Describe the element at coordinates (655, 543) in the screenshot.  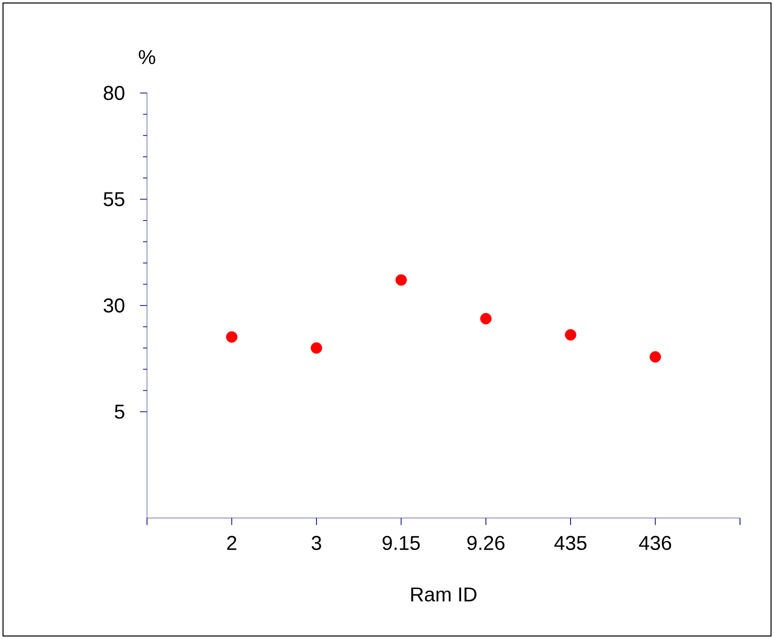
I see `x-tick-label: 436` at that location.